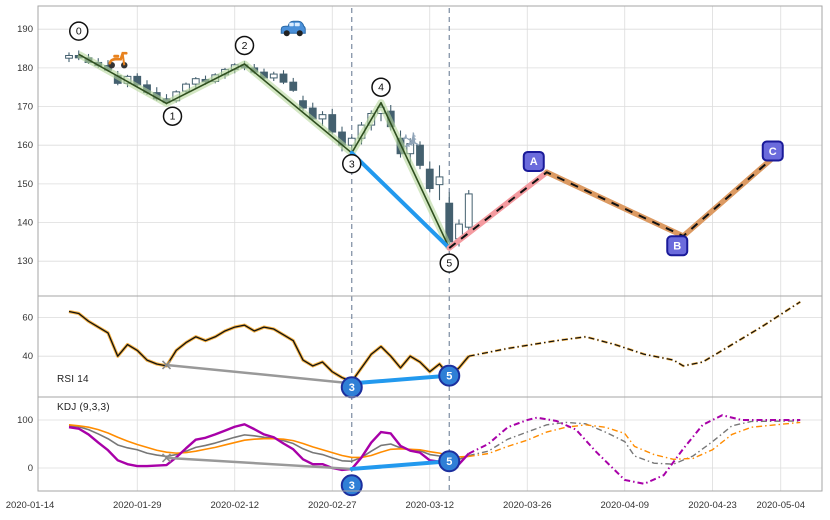  What do you see at coordinates (73, 379) in the screenshot?
I see `rsi-indicator-label: RSI 14` at bounding box center [73, 379].